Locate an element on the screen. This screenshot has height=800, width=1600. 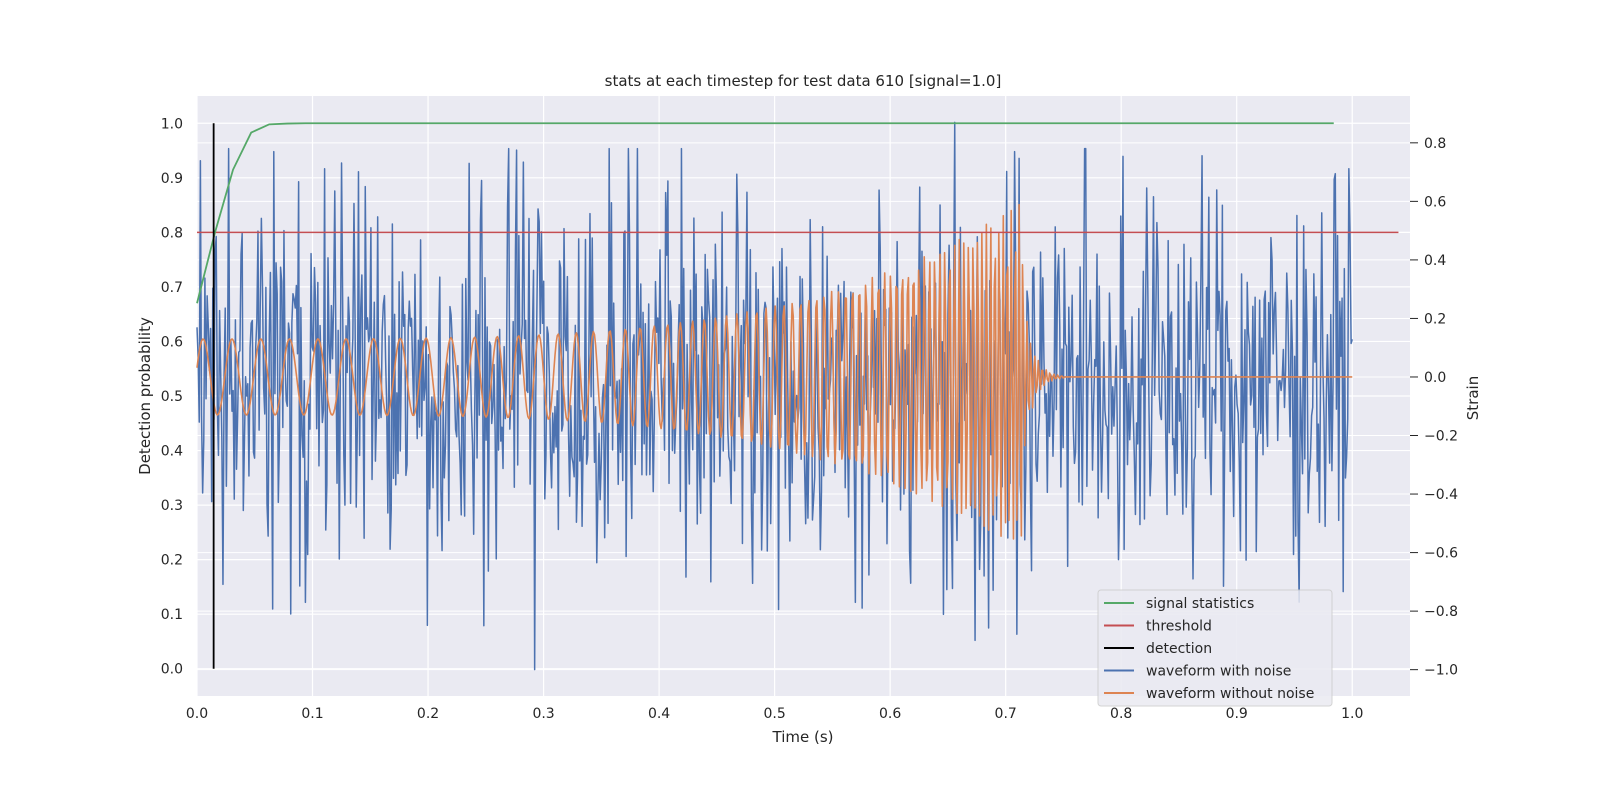
right-tick-label: 0.6 is located at coordinates (1435, 202).